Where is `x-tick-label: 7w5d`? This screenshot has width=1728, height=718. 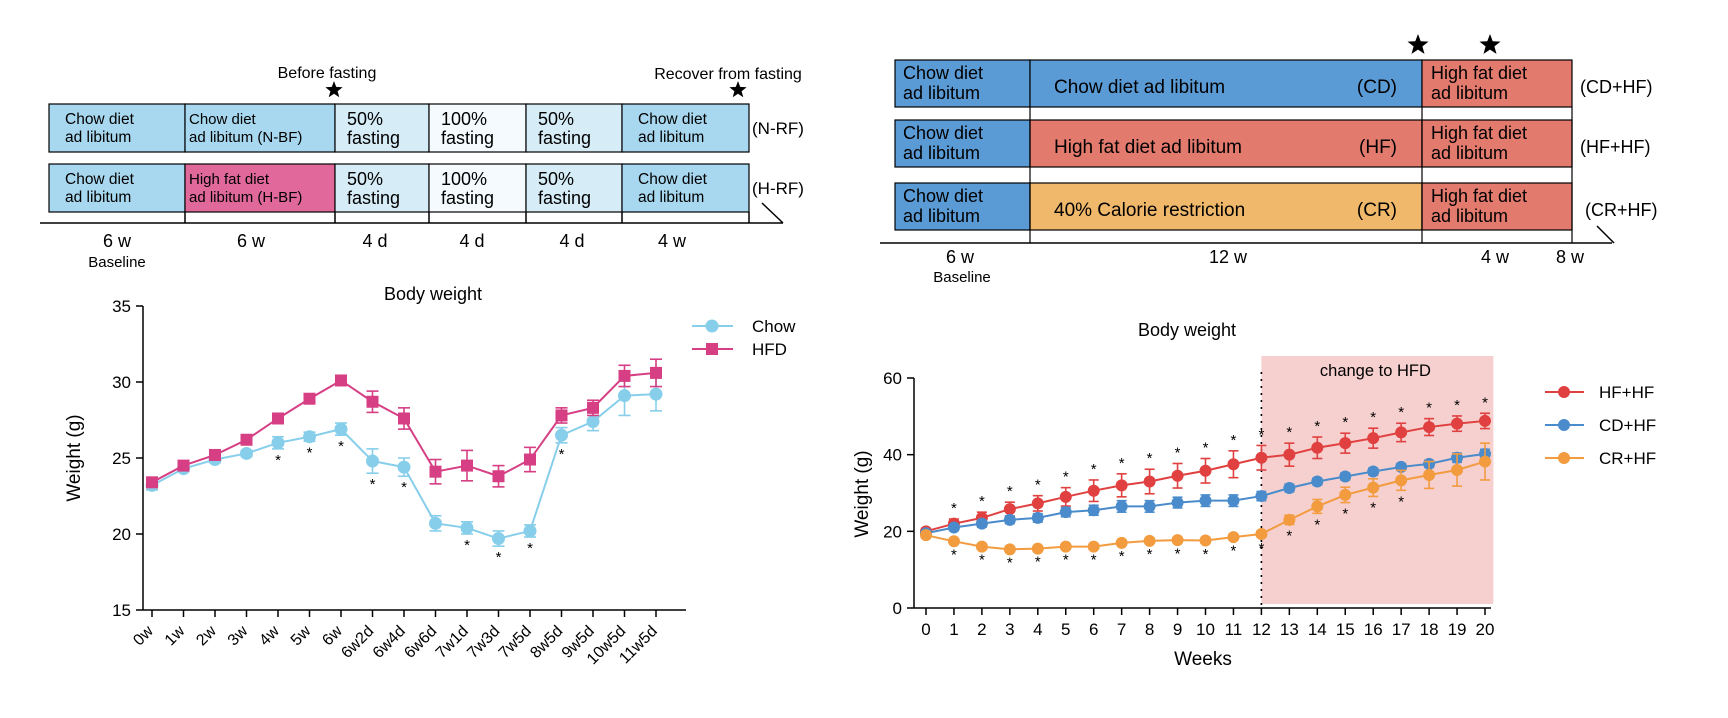
x-tick-label: 7w5d is located at coordinates (515, 642).